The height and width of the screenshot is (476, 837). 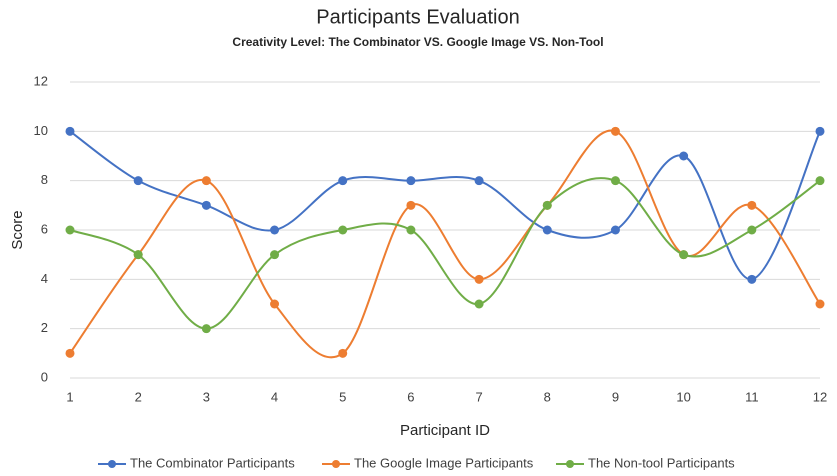 I want to click on x-tick-label: 9, so click(x=615, y=396).